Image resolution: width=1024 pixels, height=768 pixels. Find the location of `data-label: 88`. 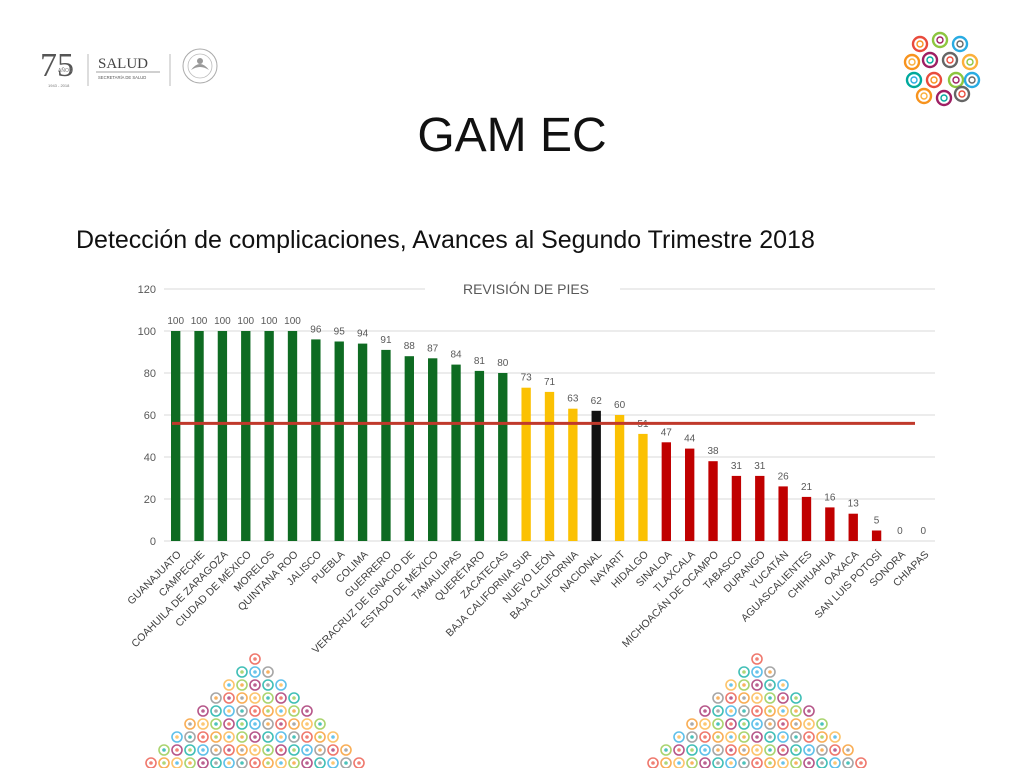

data-label: 88 is located at coordinates (410, 346).